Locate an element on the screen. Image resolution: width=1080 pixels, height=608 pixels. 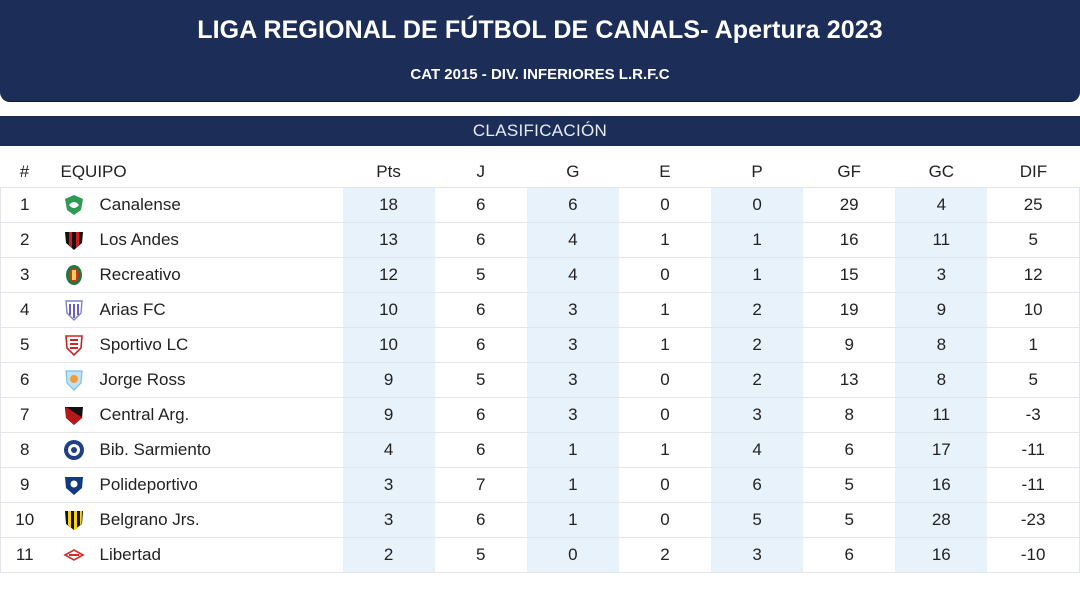
col-header-e: E is located at coordinates (665, 171).